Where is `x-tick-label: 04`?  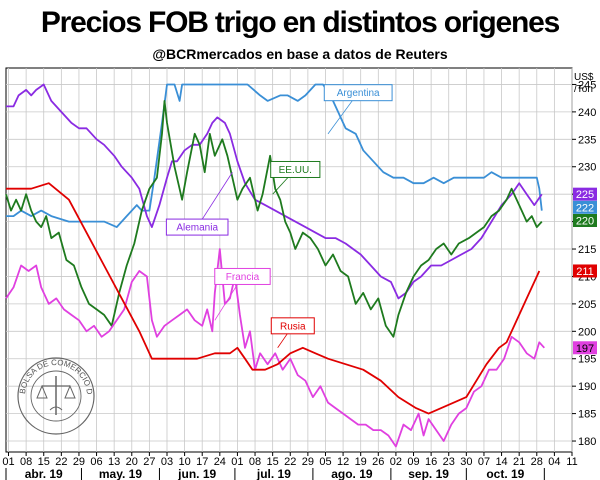
x-tick-label: 04 is located at coordinates (554, 462).